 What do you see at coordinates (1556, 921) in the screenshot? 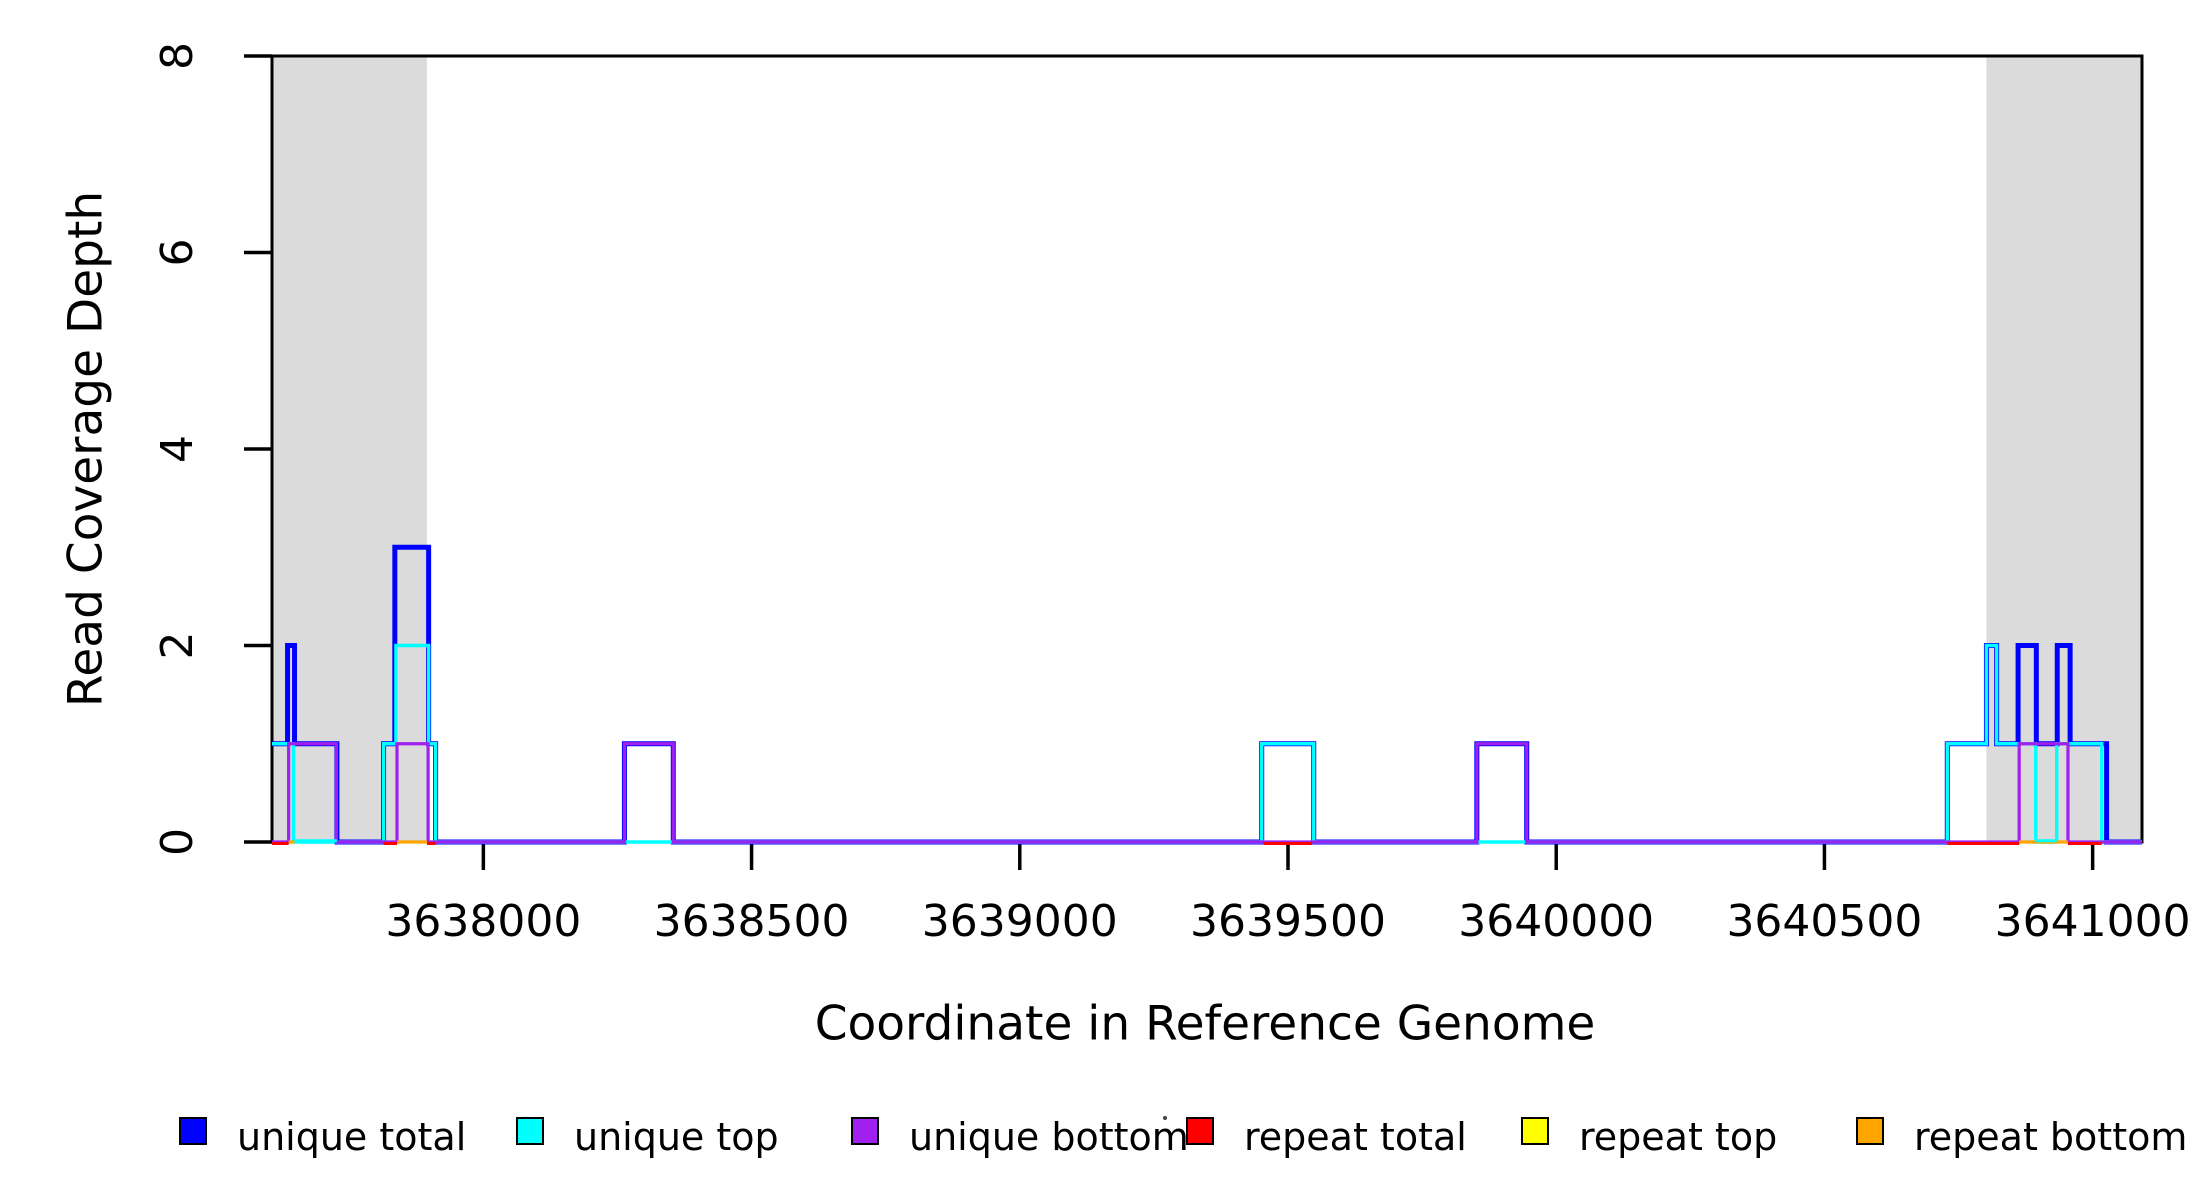
I see `x-tick-label: 3640000` at bounding box center [1556, 921].